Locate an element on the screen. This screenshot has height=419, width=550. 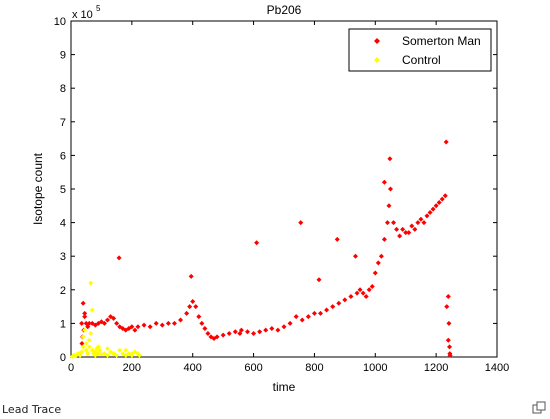
x-tick-label: 200 is located at coordinates (132, 368).